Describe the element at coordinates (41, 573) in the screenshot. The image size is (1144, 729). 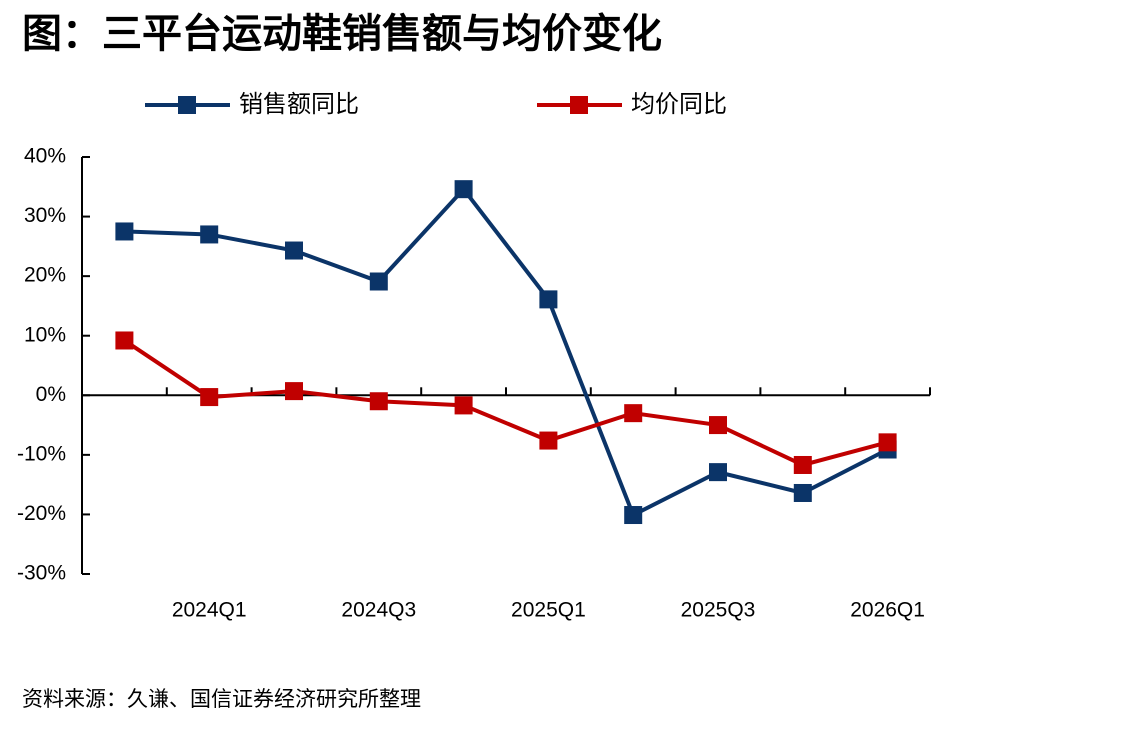
I see `y-tick-label: -30%` at that location.